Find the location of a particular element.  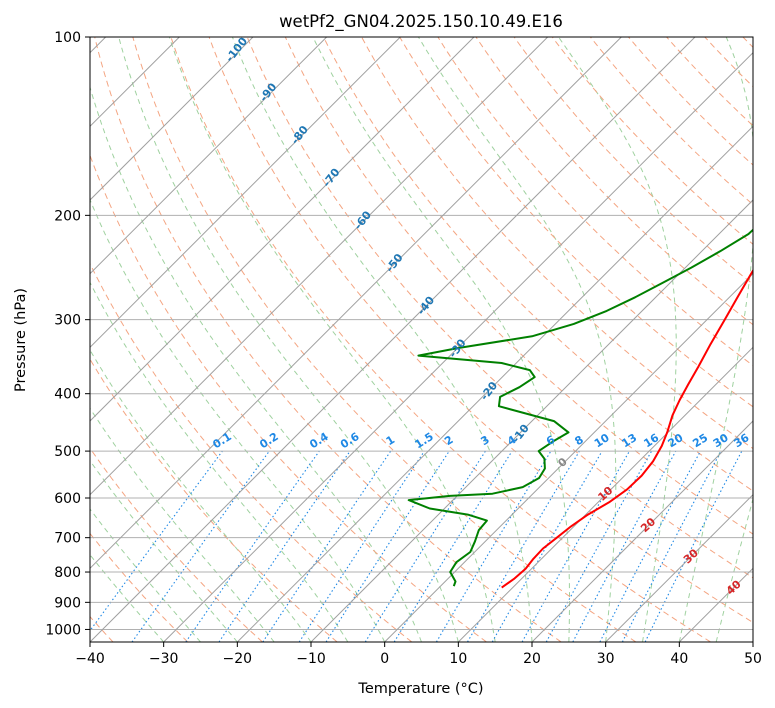

x-tick-label: −20 is located at coordinates (238, 659).